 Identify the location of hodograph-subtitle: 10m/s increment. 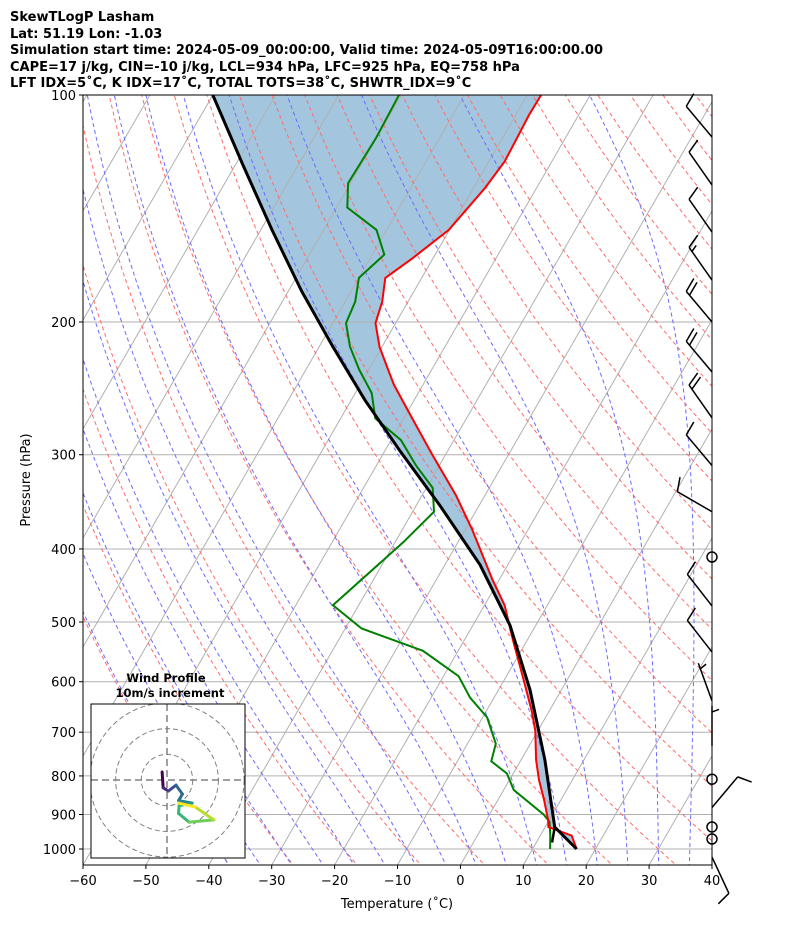
(170, 693).